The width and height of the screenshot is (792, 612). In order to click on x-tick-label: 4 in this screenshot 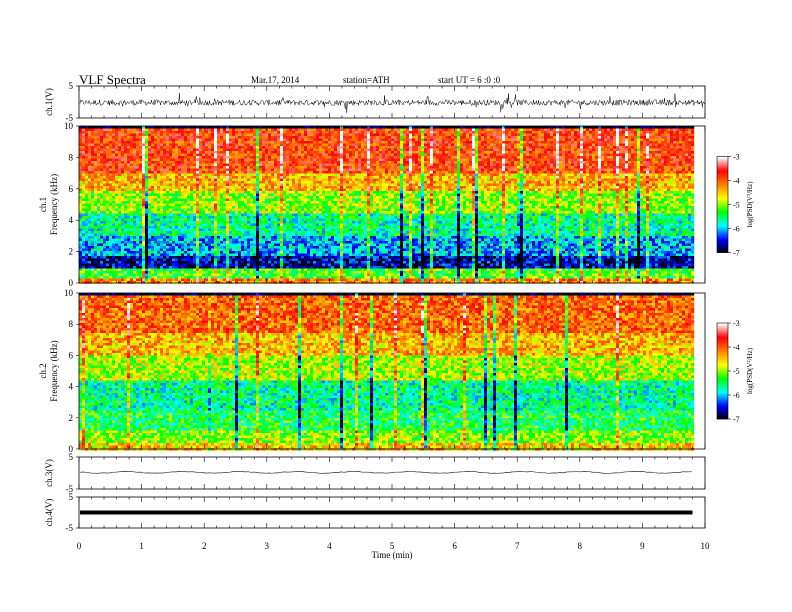, I will do `click(329, 546)`.